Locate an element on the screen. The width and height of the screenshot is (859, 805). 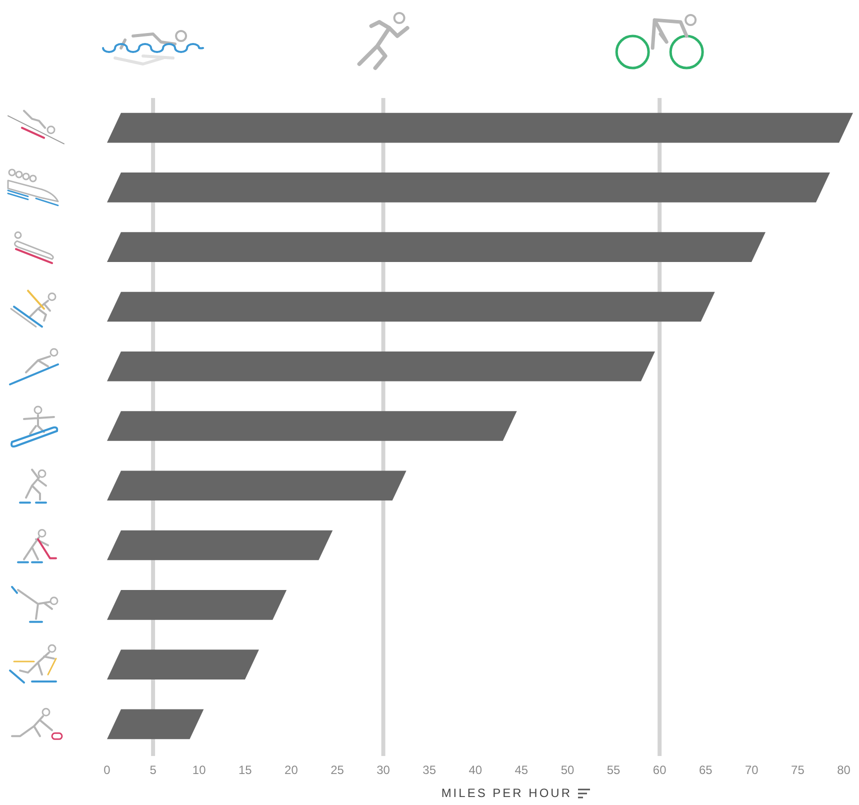
x-tick-label: 15 is located at coordinates (245, 770).